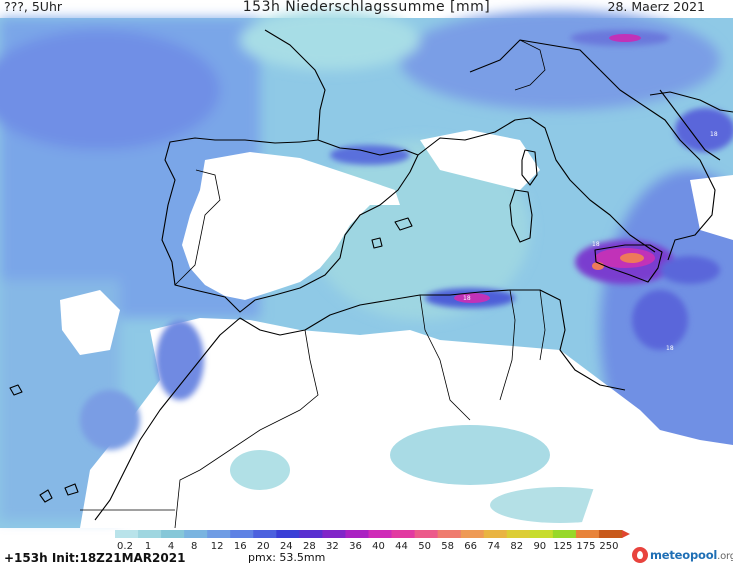  I want to click on legend-tick-label: 82, so click(517, 546).